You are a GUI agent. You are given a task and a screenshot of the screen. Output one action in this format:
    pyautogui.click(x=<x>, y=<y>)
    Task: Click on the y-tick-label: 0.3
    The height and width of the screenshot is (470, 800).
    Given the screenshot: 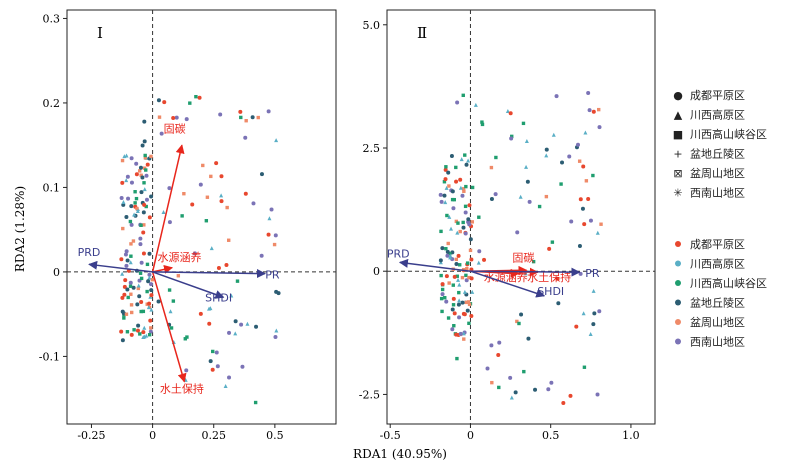 What is the action you would take?
    pyautogui.click(x=52, y=18)
    